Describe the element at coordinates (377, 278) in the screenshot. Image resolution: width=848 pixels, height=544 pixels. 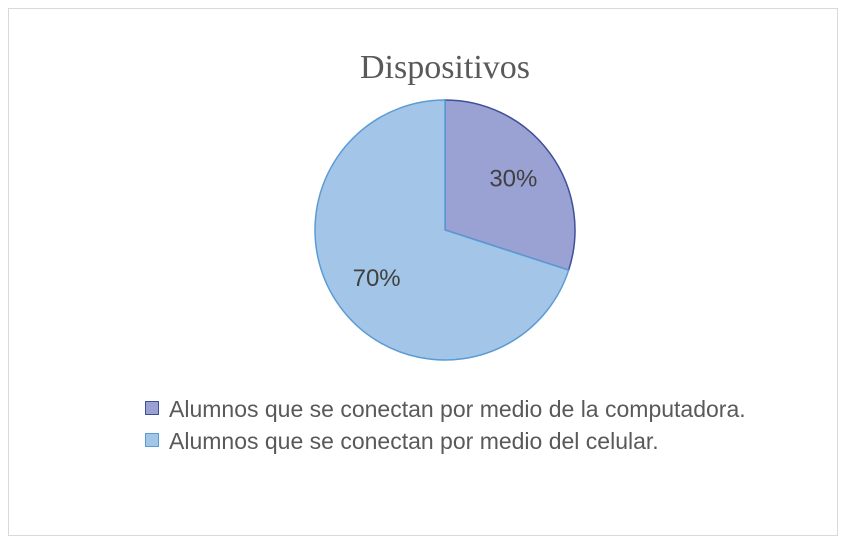
I see `data-label: 70%` at that location.